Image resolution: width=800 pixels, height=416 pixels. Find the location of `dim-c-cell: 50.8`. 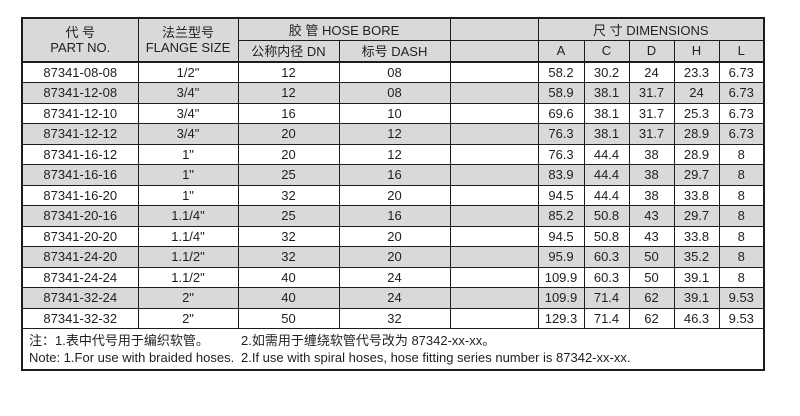

dim-c-cell: 50.8 is located at coordinates (606, 236).